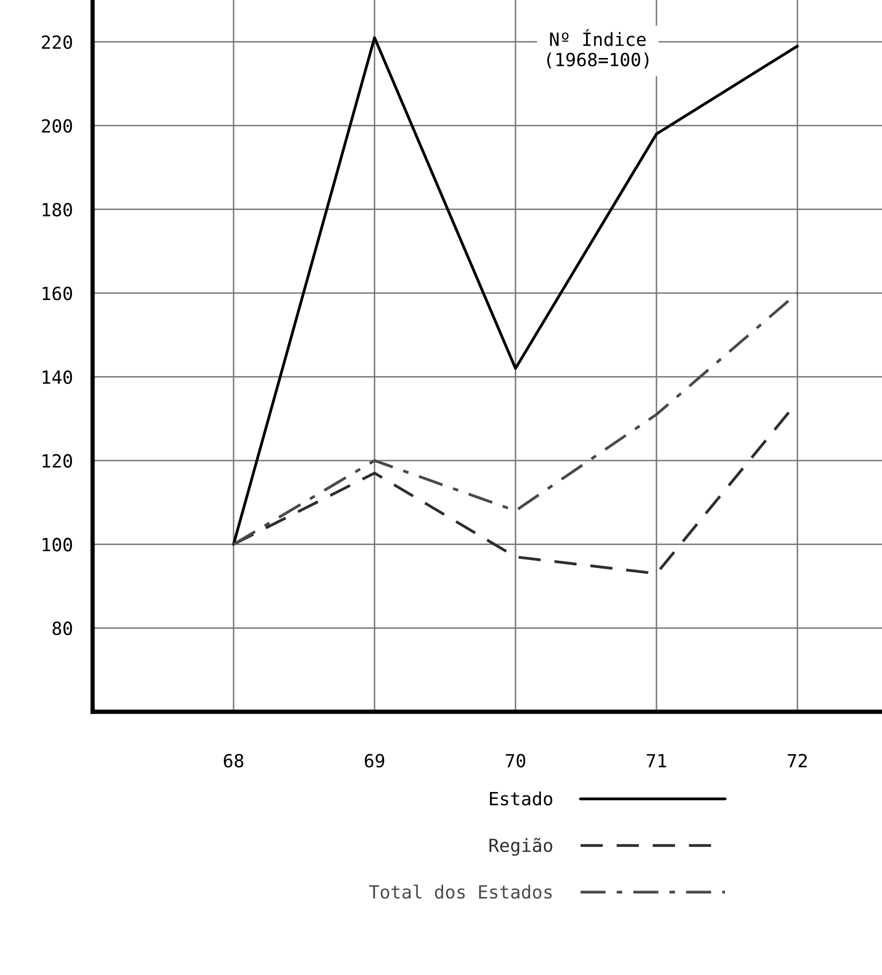 The height and width of the screenshot is (975, 882). What do you see at coordinates (597, 49) in the screenshot?
I see `annotation: Nº Índice (1968=100)` at bounding box center [597, 49].